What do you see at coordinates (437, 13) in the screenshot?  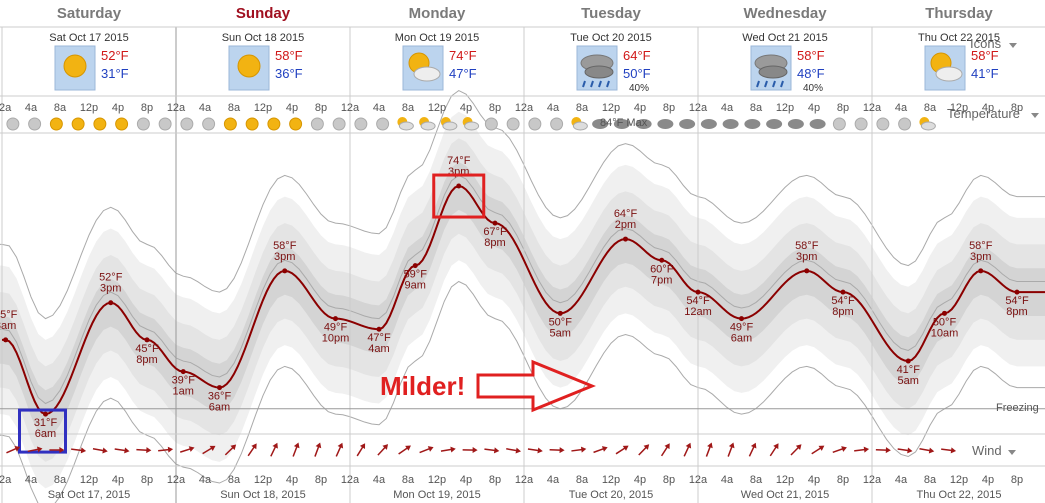 I see `day-header-monday: Monday` at bounding box center [437, 13].